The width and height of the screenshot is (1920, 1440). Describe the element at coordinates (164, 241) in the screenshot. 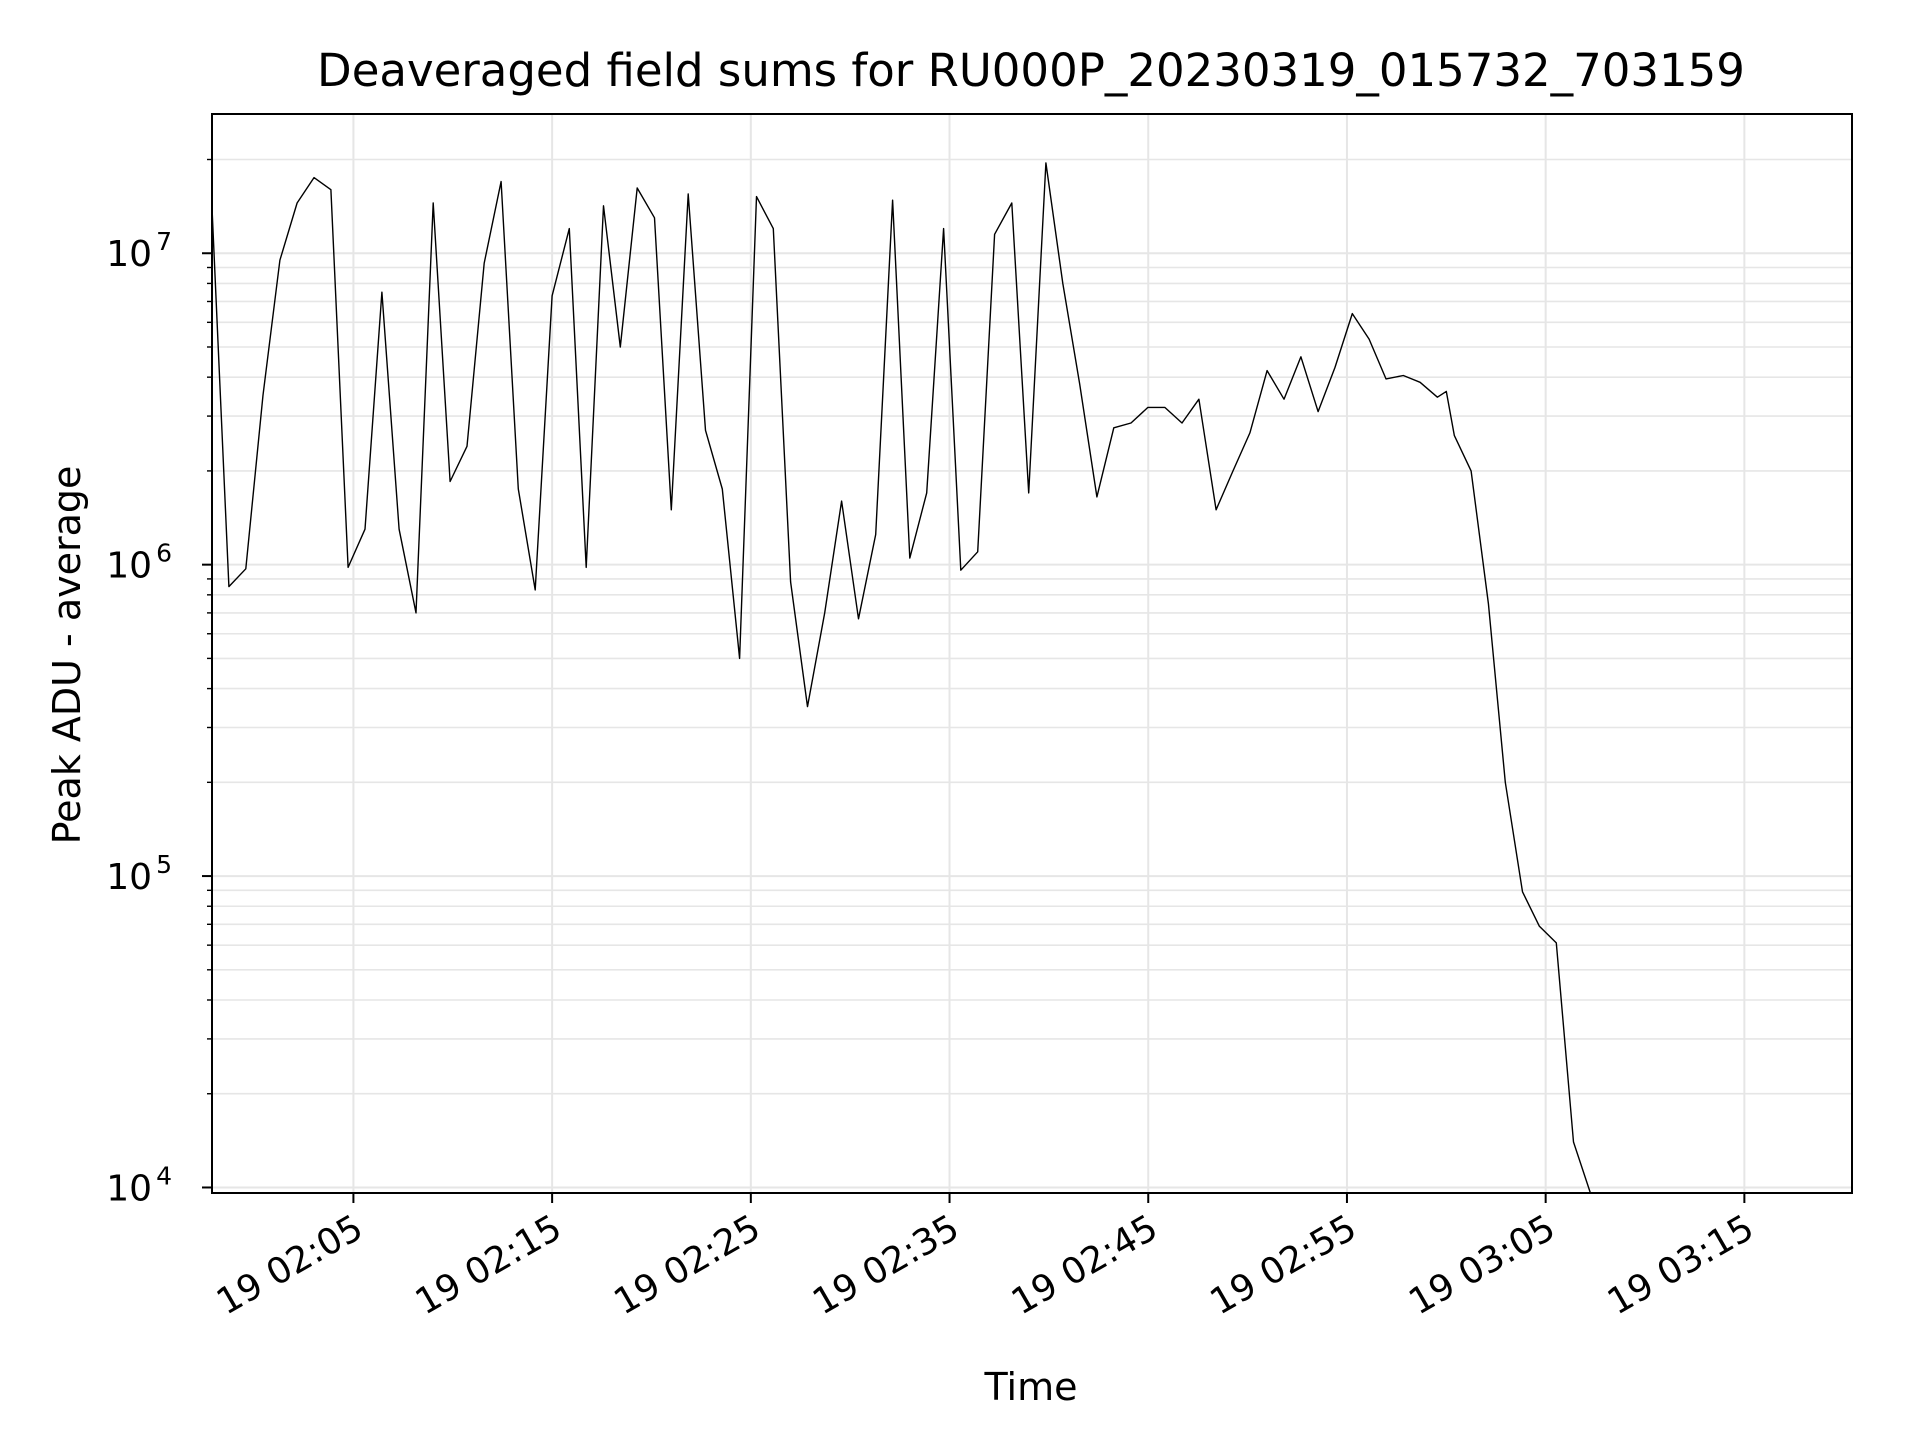

I see `y-tick-exponent: 7` at that location.